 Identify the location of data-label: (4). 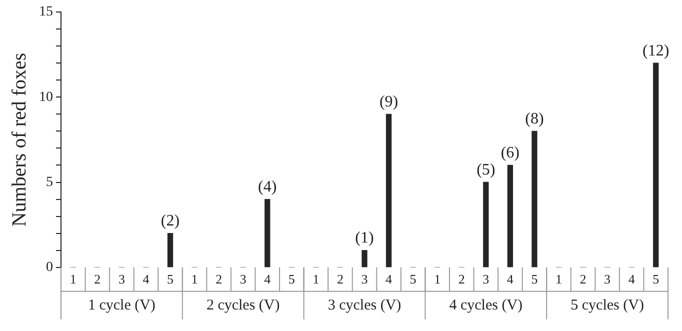
(267, 187).